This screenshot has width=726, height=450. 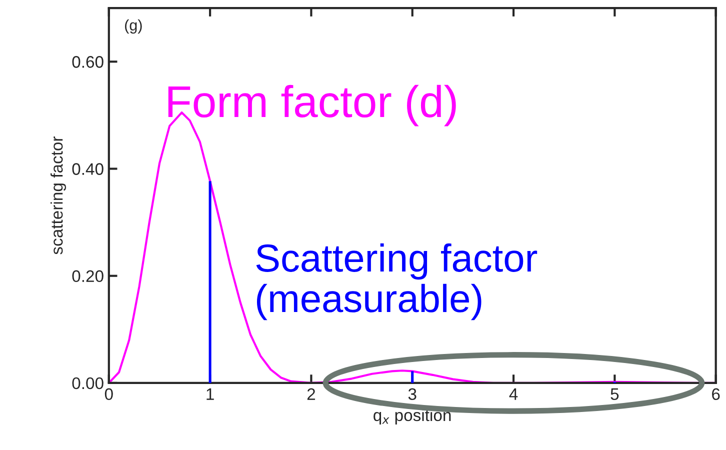 I want to click on y-tick-label: 0.60, so click(x=88, y=62).